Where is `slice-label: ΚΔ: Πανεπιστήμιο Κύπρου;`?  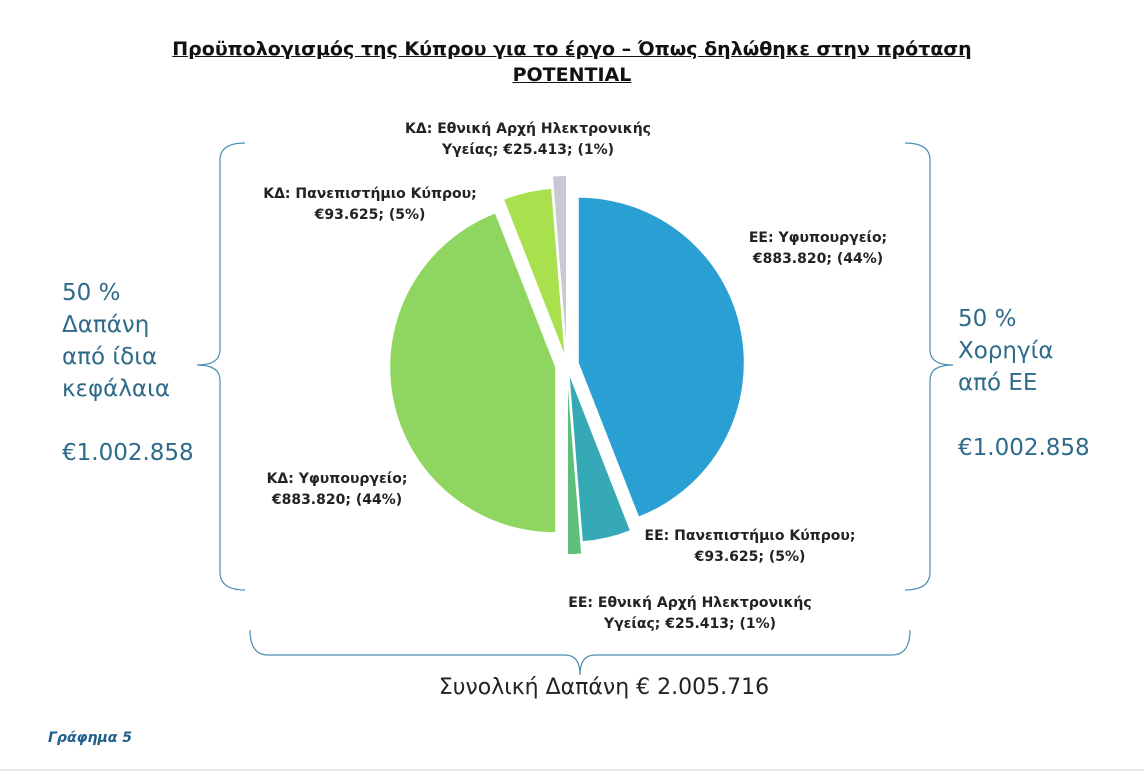
slice-label: ΚΔ: Πανεπιστήμιο Κύπρου; is located at coordinates (369, 194).